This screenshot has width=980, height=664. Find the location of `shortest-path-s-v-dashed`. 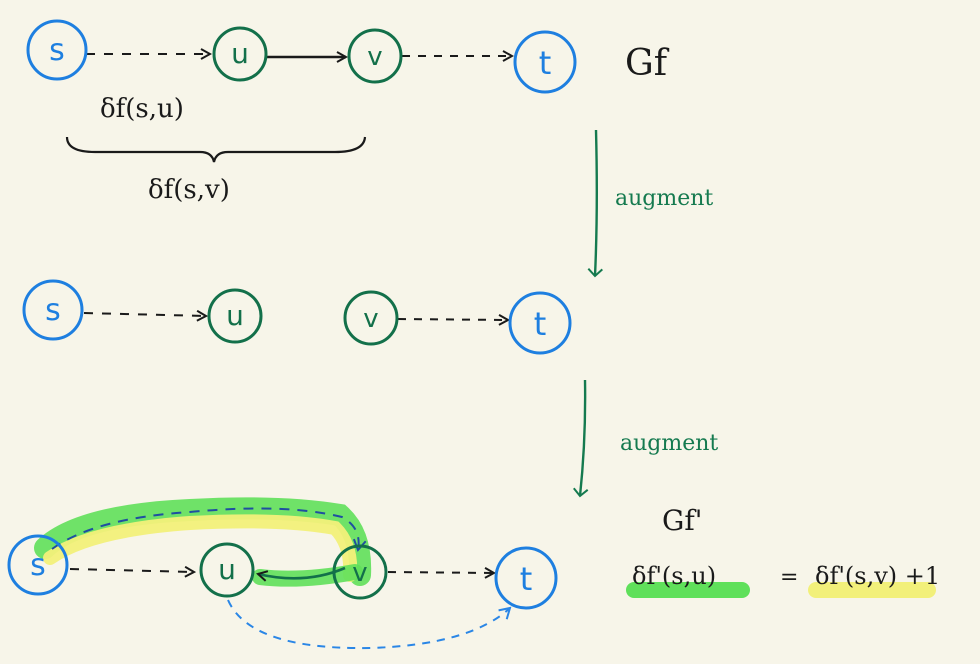

shortest-path-s-v-dashed is located at coordinates (209, 529).